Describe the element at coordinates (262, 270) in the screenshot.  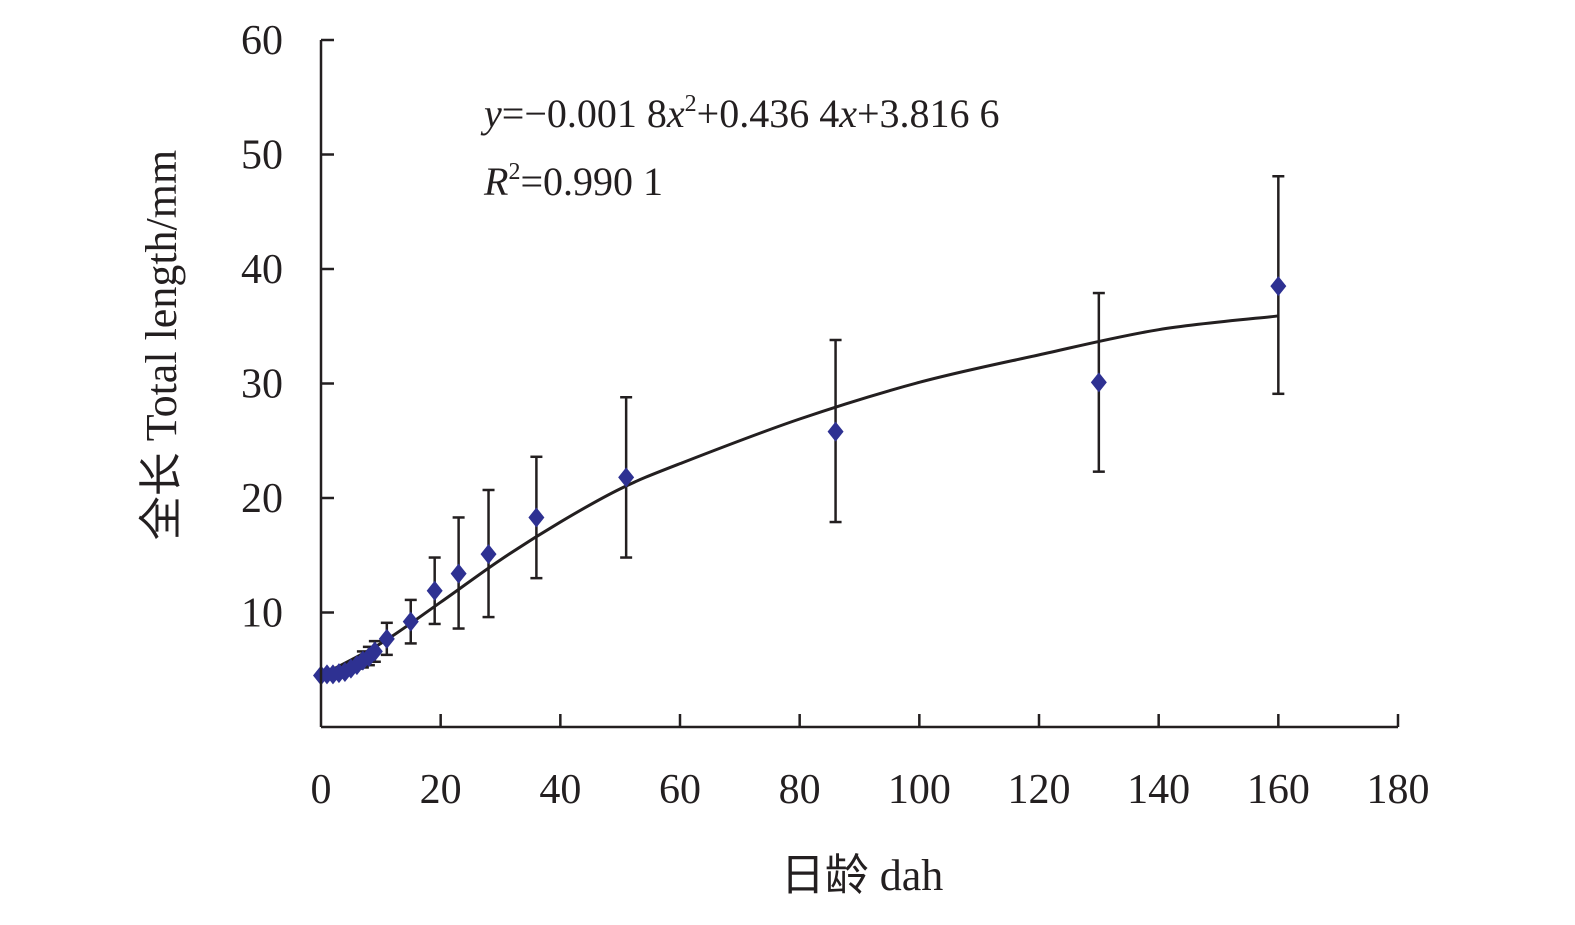
I see `y-tick-label: 40` at that location.